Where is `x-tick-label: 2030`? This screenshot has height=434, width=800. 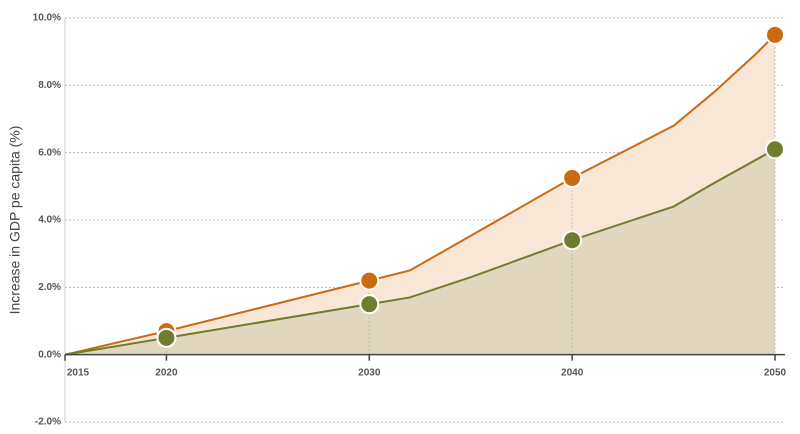
x-tick-label: 2030 is located at coordinates (369, 372).